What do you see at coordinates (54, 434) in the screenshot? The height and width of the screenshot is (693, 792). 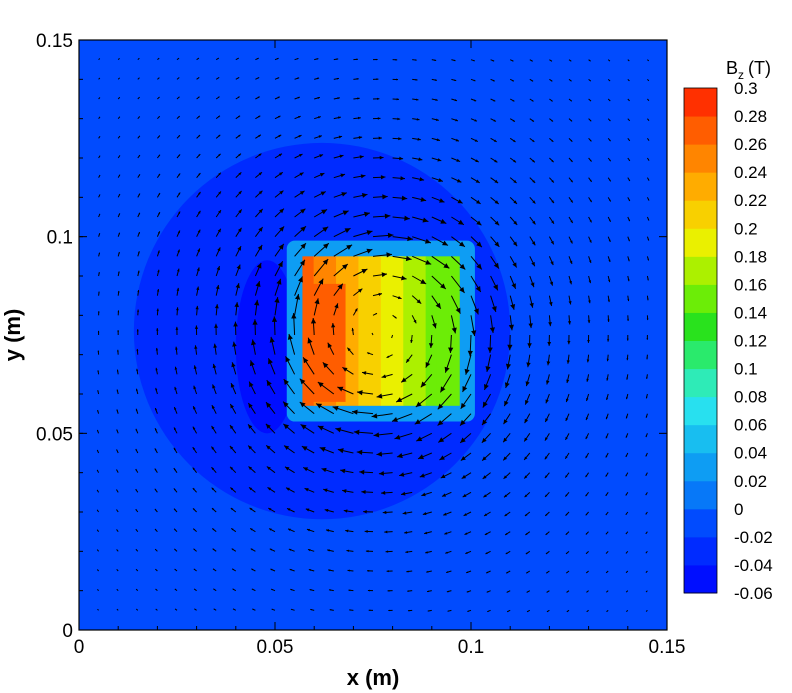 I see `y-tick-label: 0.05` at bounding box center [54, 434].